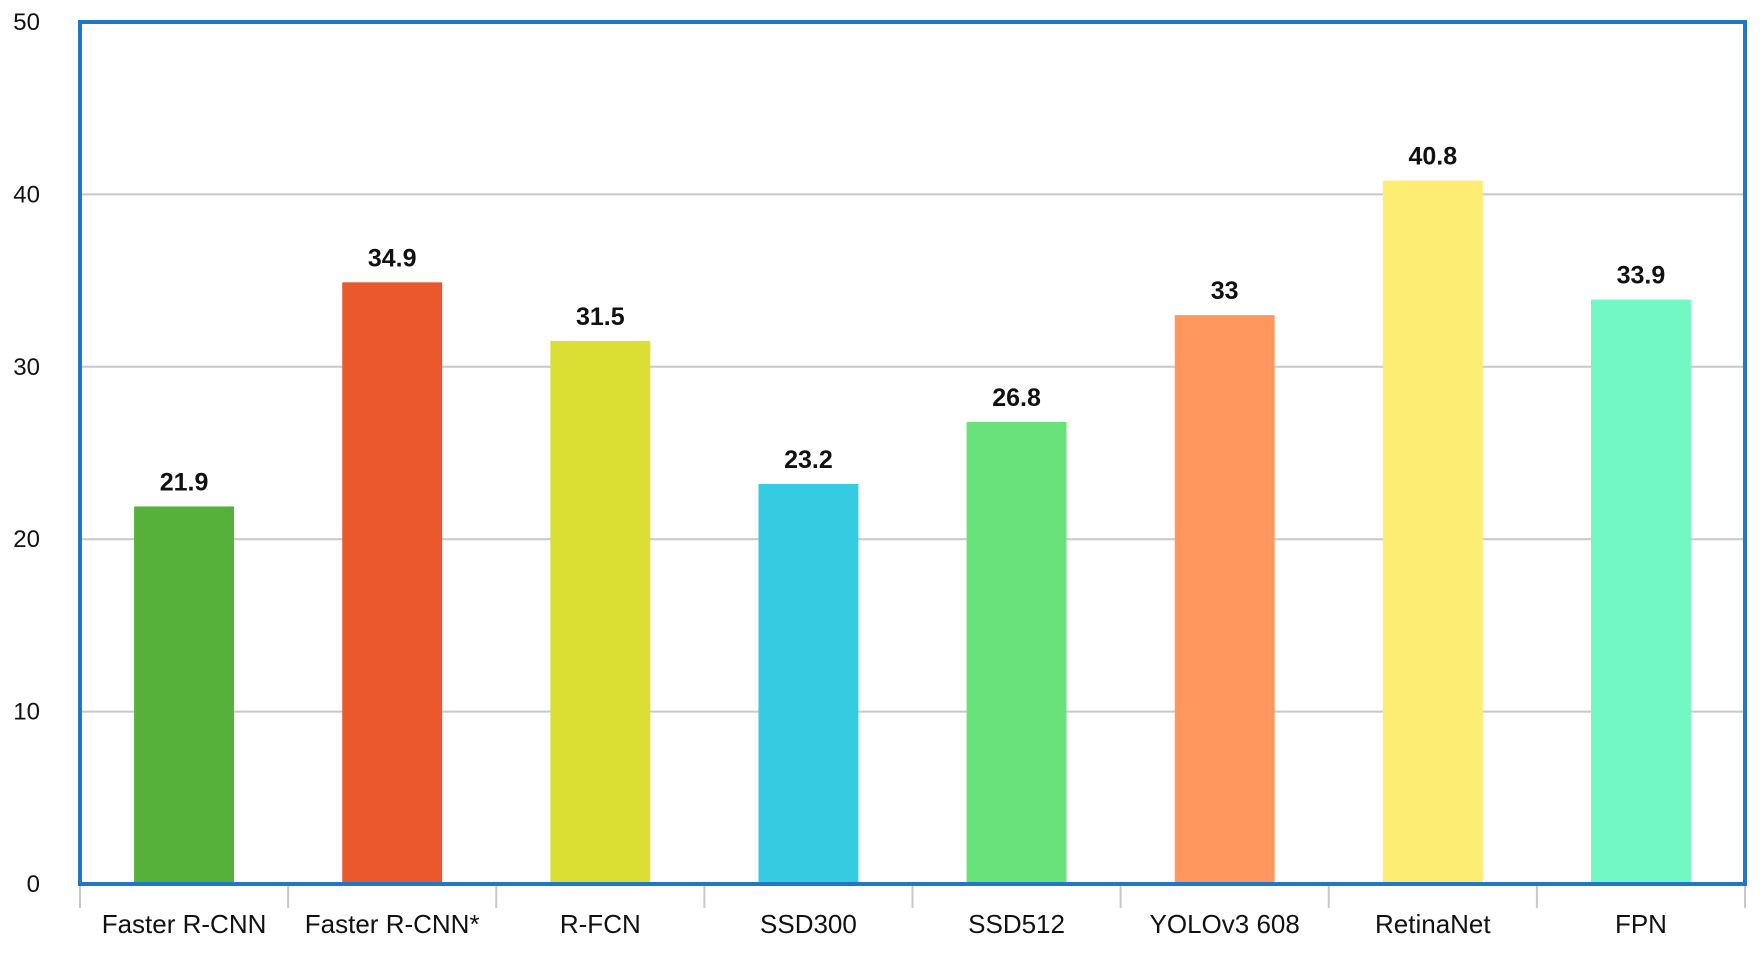  Describe the element at coordinates (1016, 398) in the screenshot. I see `data-label: 26.8` at that location.